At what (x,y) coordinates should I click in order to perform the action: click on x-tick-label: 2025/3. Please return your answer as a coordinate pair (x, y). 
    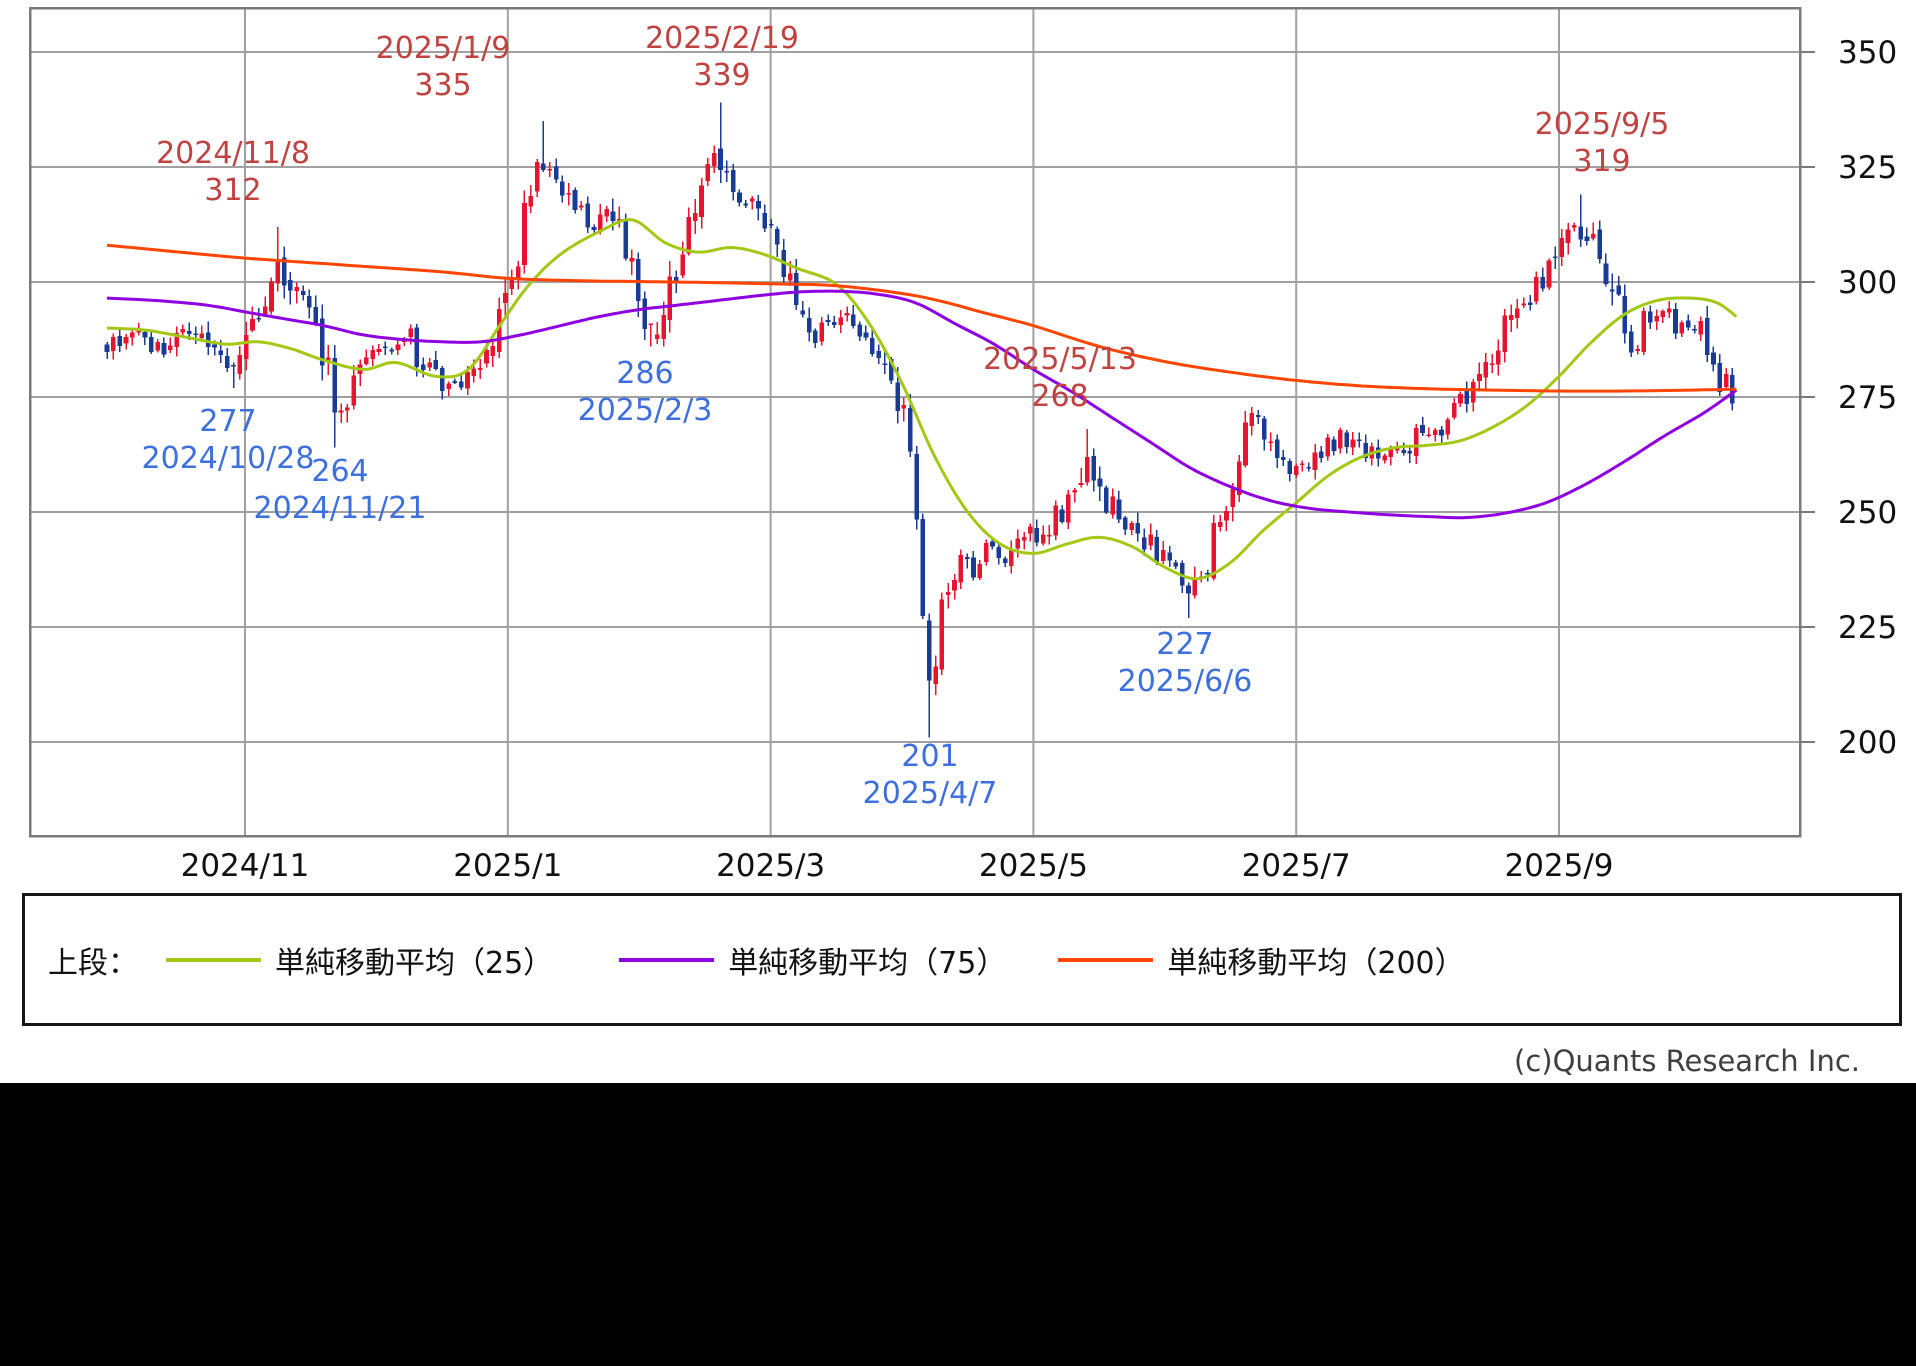
    Looking at the image, I should click on (770, 866).